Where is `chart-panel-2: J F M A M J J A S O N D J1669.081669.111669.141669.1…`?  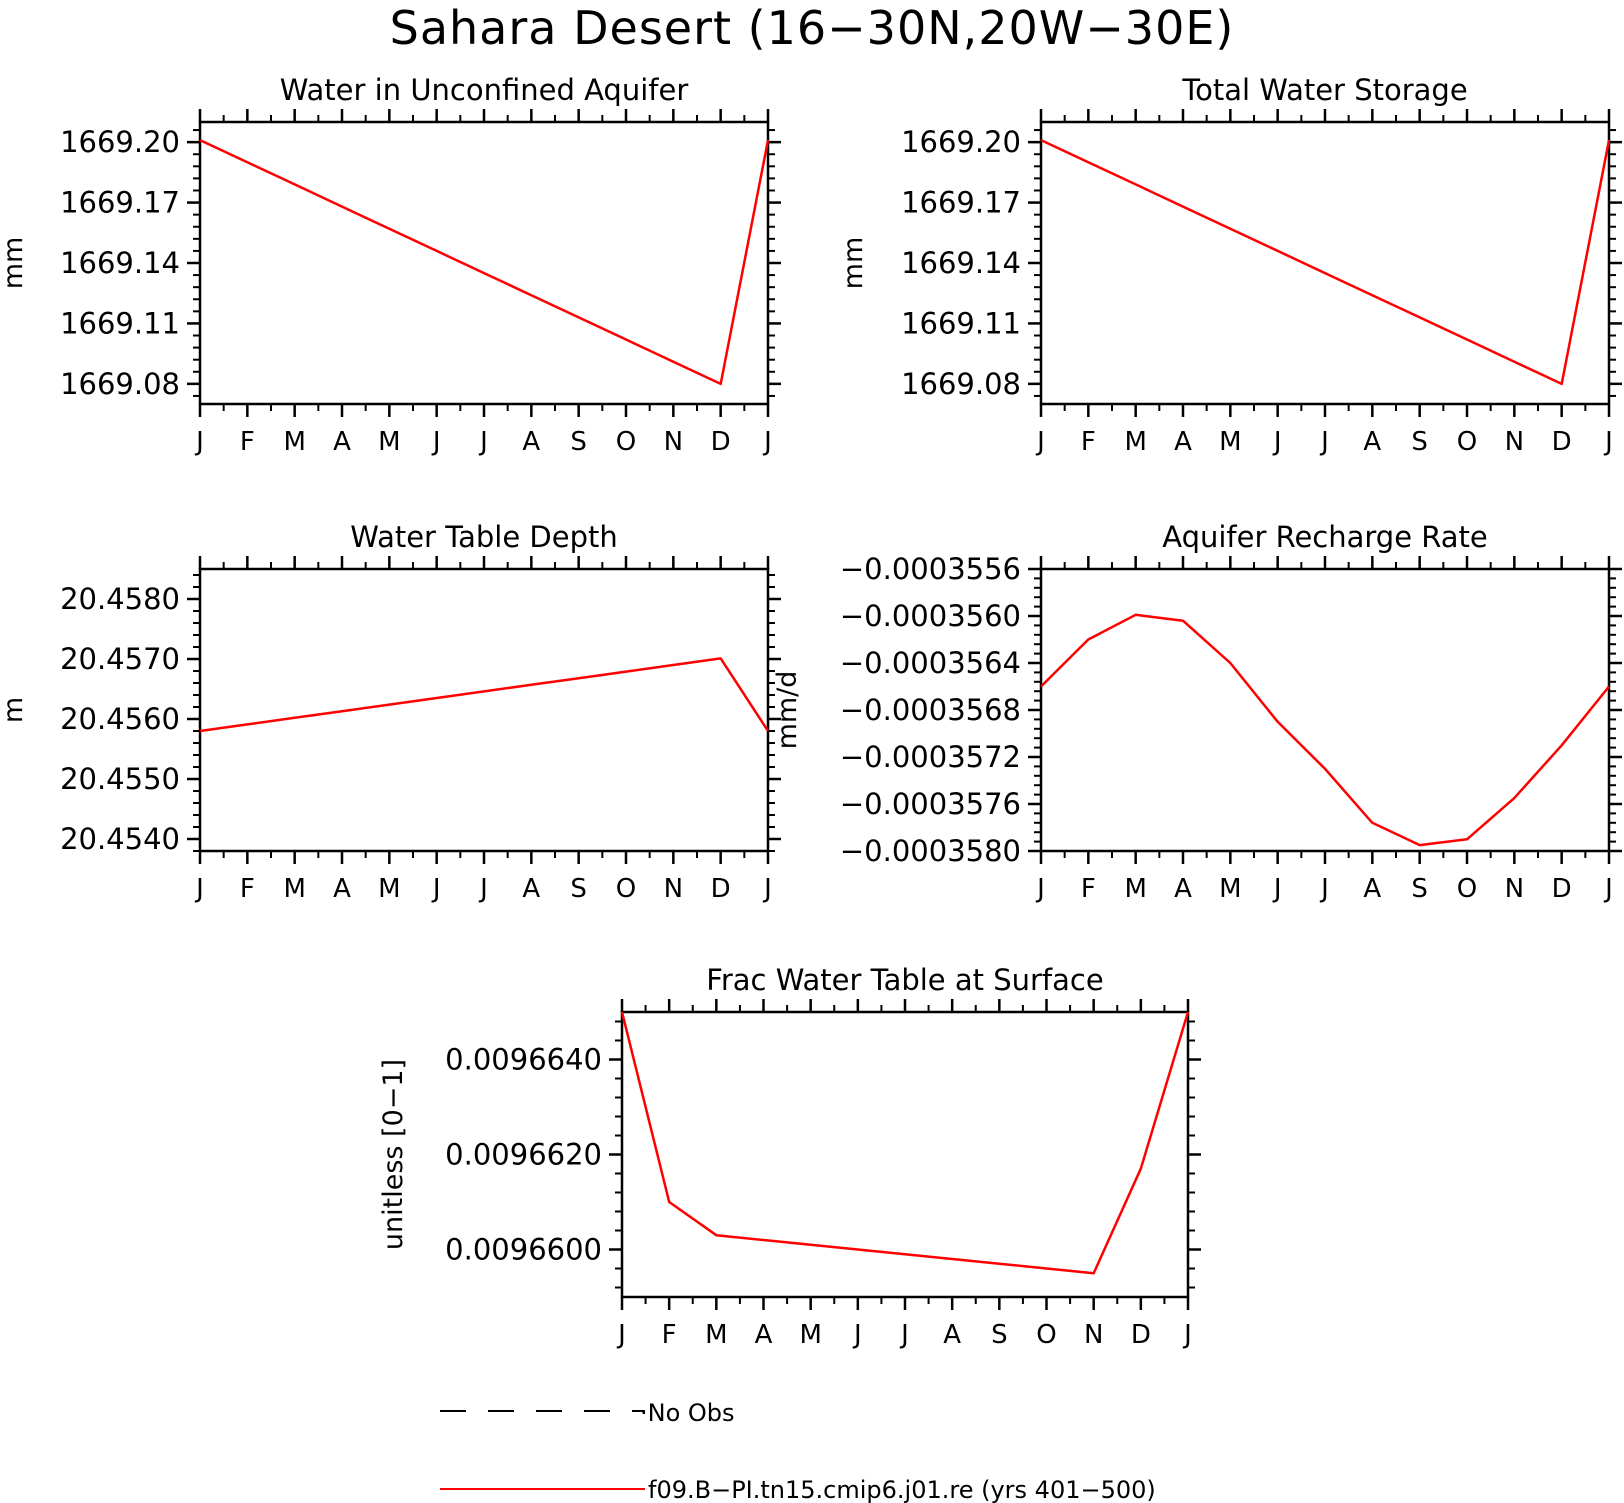
chart-panel-2: J F M A M J J A S O N D J1669.081669.111669.141669.1… is located at coordinates (1230, 265).